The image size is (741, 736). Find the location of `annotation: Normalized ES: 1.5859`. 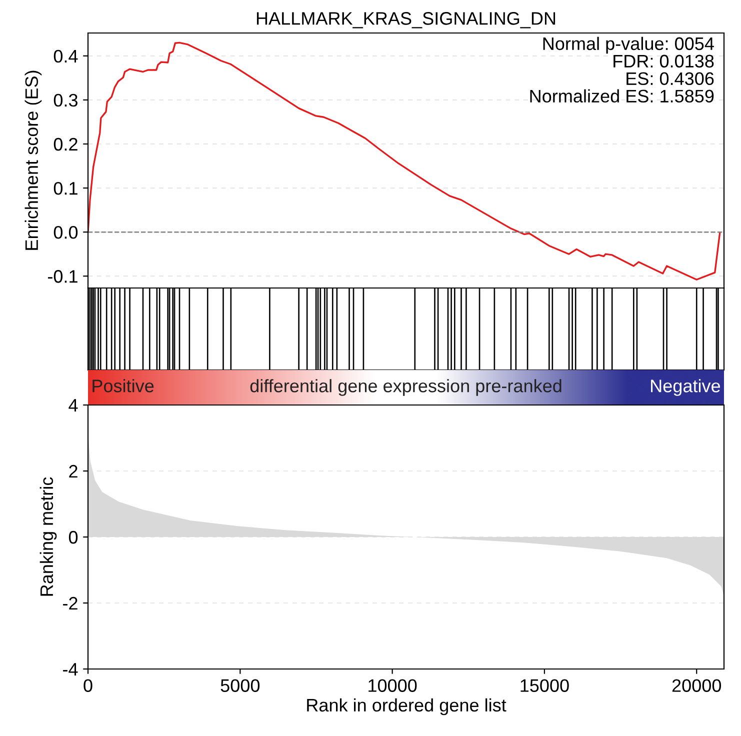

annotation: Normalized ES: 1.5859 is located at coordinates (622, 96).